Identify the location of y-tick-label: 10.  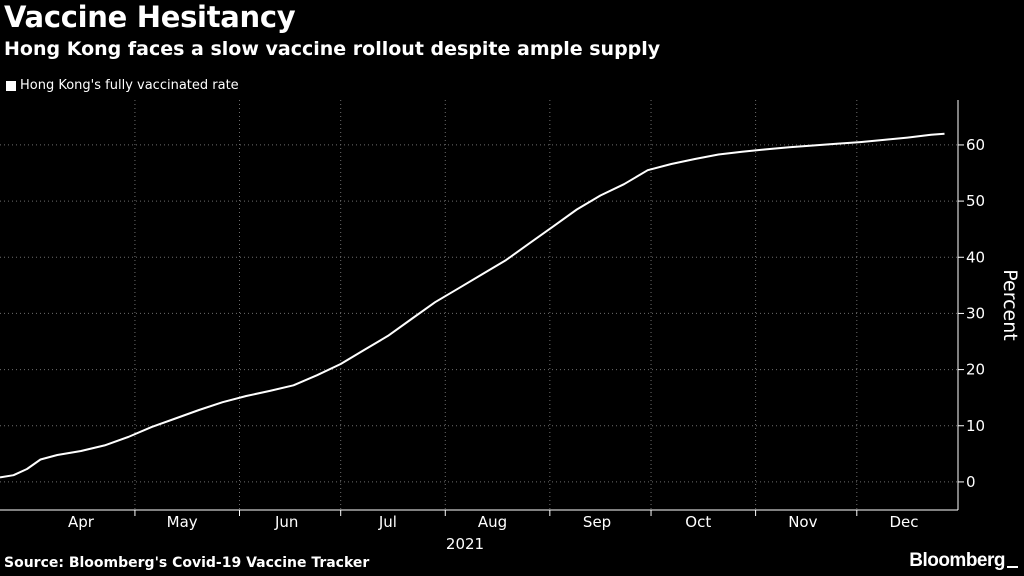
(975, 426).